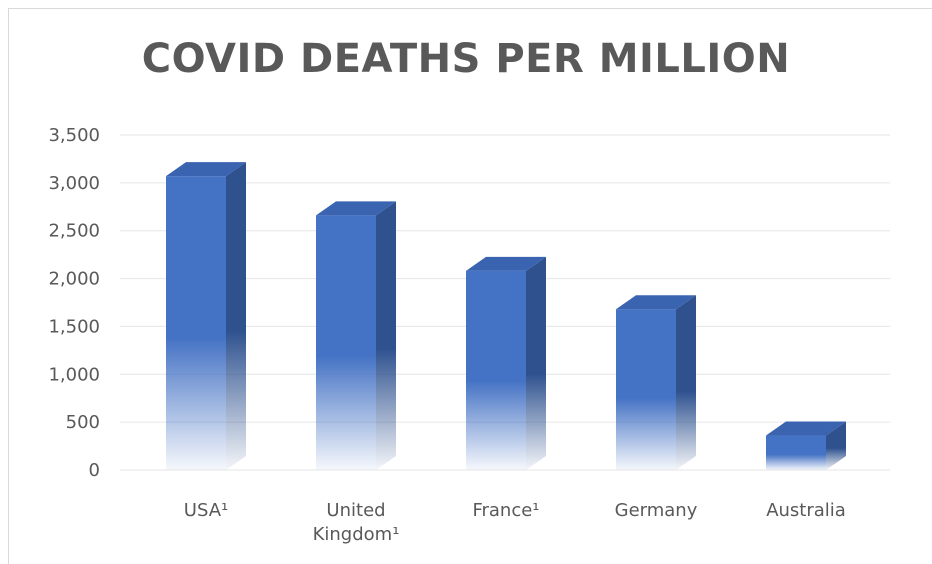 The width and height of the screenshot is (932, 564). I want to click on x-category-label: Germany, so click(656, 510).